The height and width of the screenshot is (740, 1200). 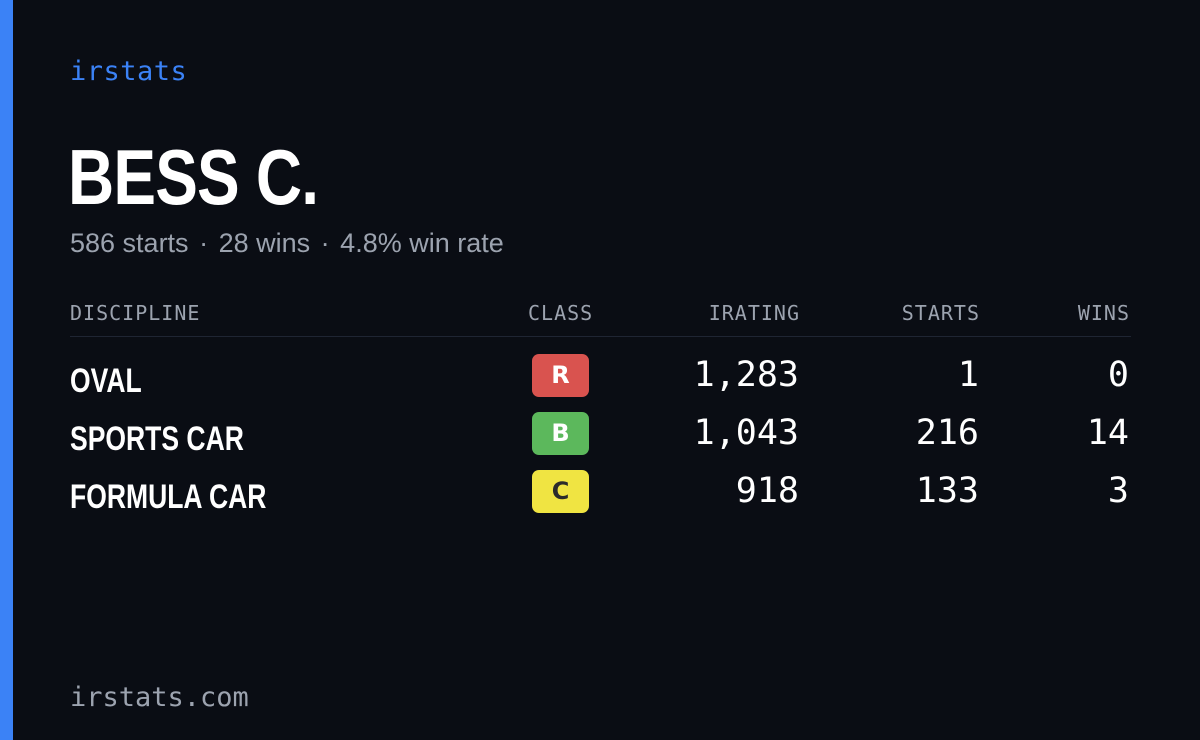 What do you see at coordinates (561, 313) in the screenshot?
I see `header-class: CLASS` at bounding box center [561, 313].